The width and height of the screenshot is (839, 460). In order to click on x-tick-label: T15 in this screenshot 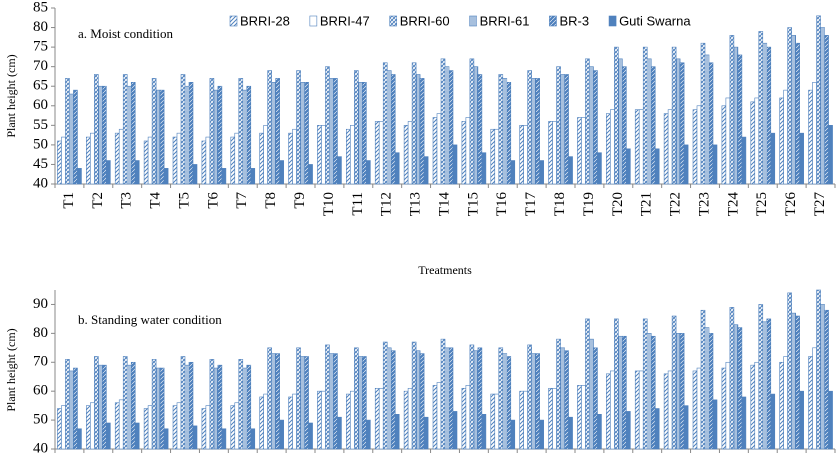, I will do `click(473, 204)`.